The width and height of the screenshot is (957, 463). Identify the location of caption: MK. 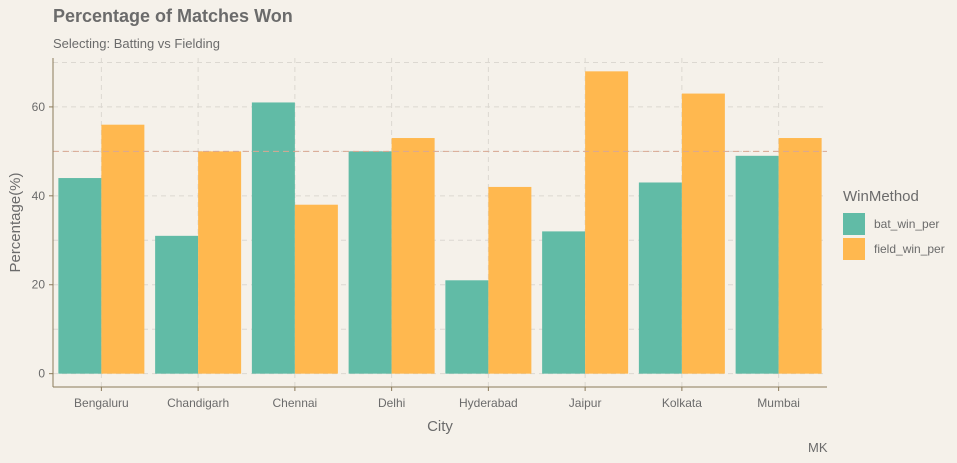
(818, 447).